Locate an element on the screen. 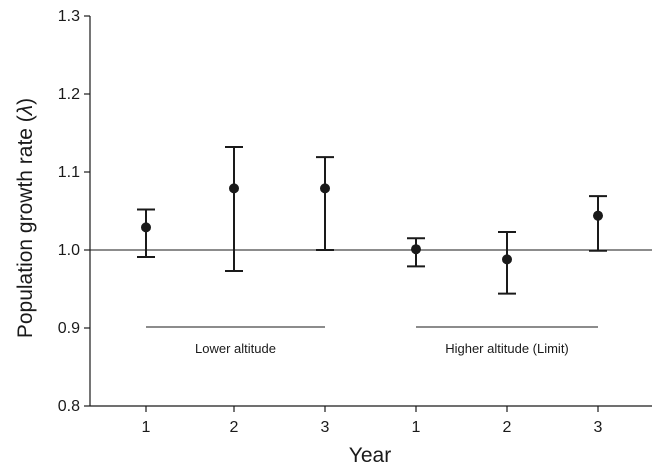 The image size is (654, 467). y-tick-label: 1.1 is located at coordinates (69, 172).